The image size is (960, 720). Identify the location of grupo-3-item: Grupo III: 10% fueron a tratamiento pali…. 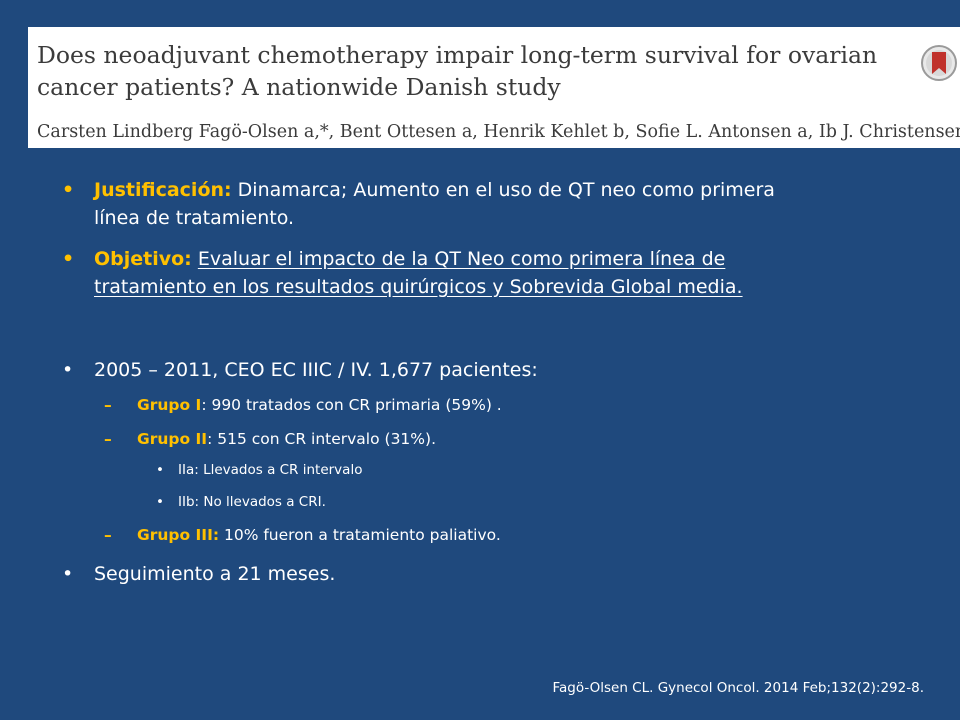
(319, 535).